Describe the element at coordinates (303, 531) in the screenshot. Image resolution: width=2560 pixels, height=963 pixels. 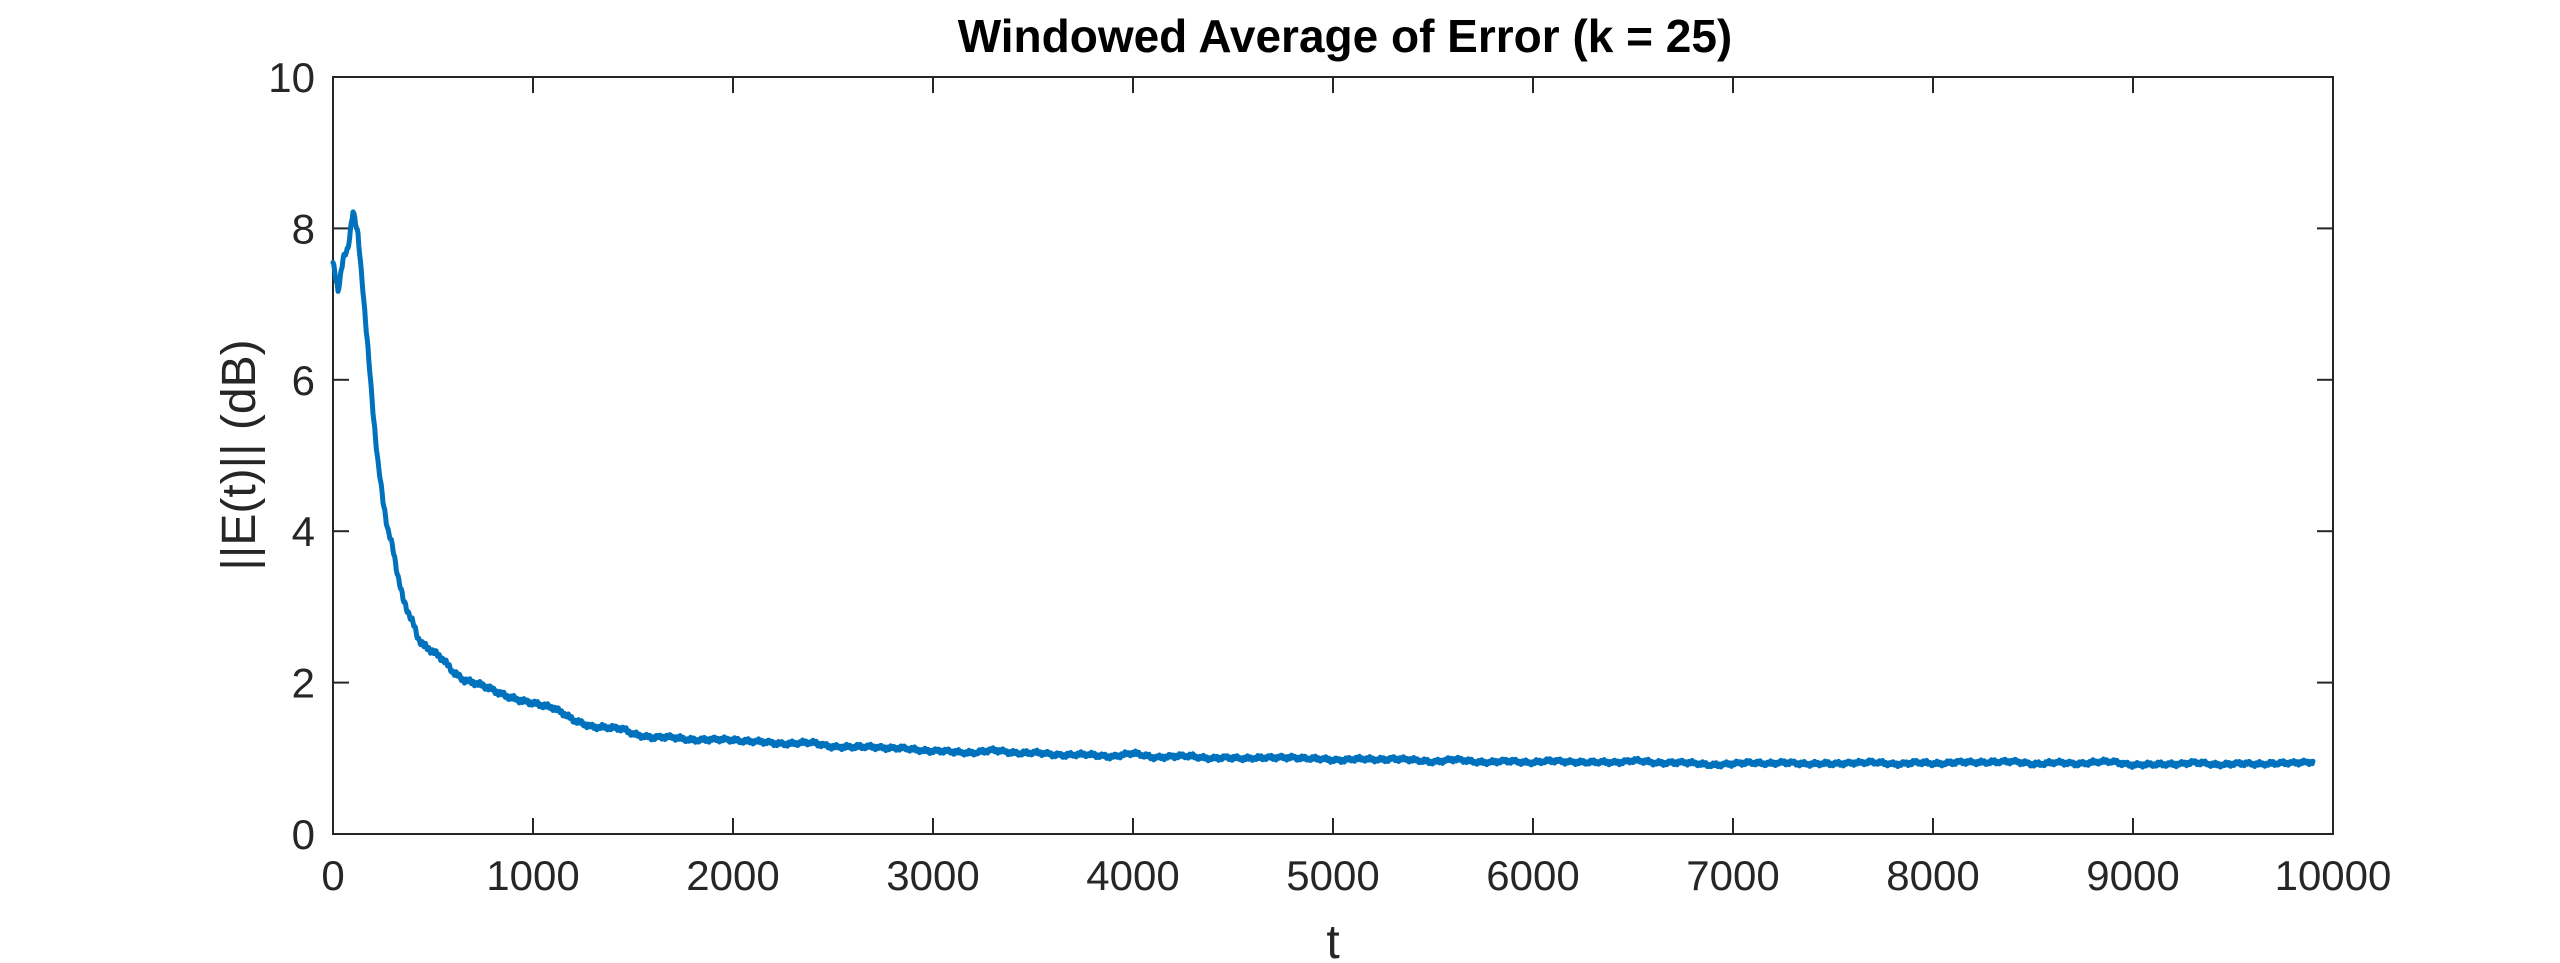
I see `y-tick-label: 4` at that location.